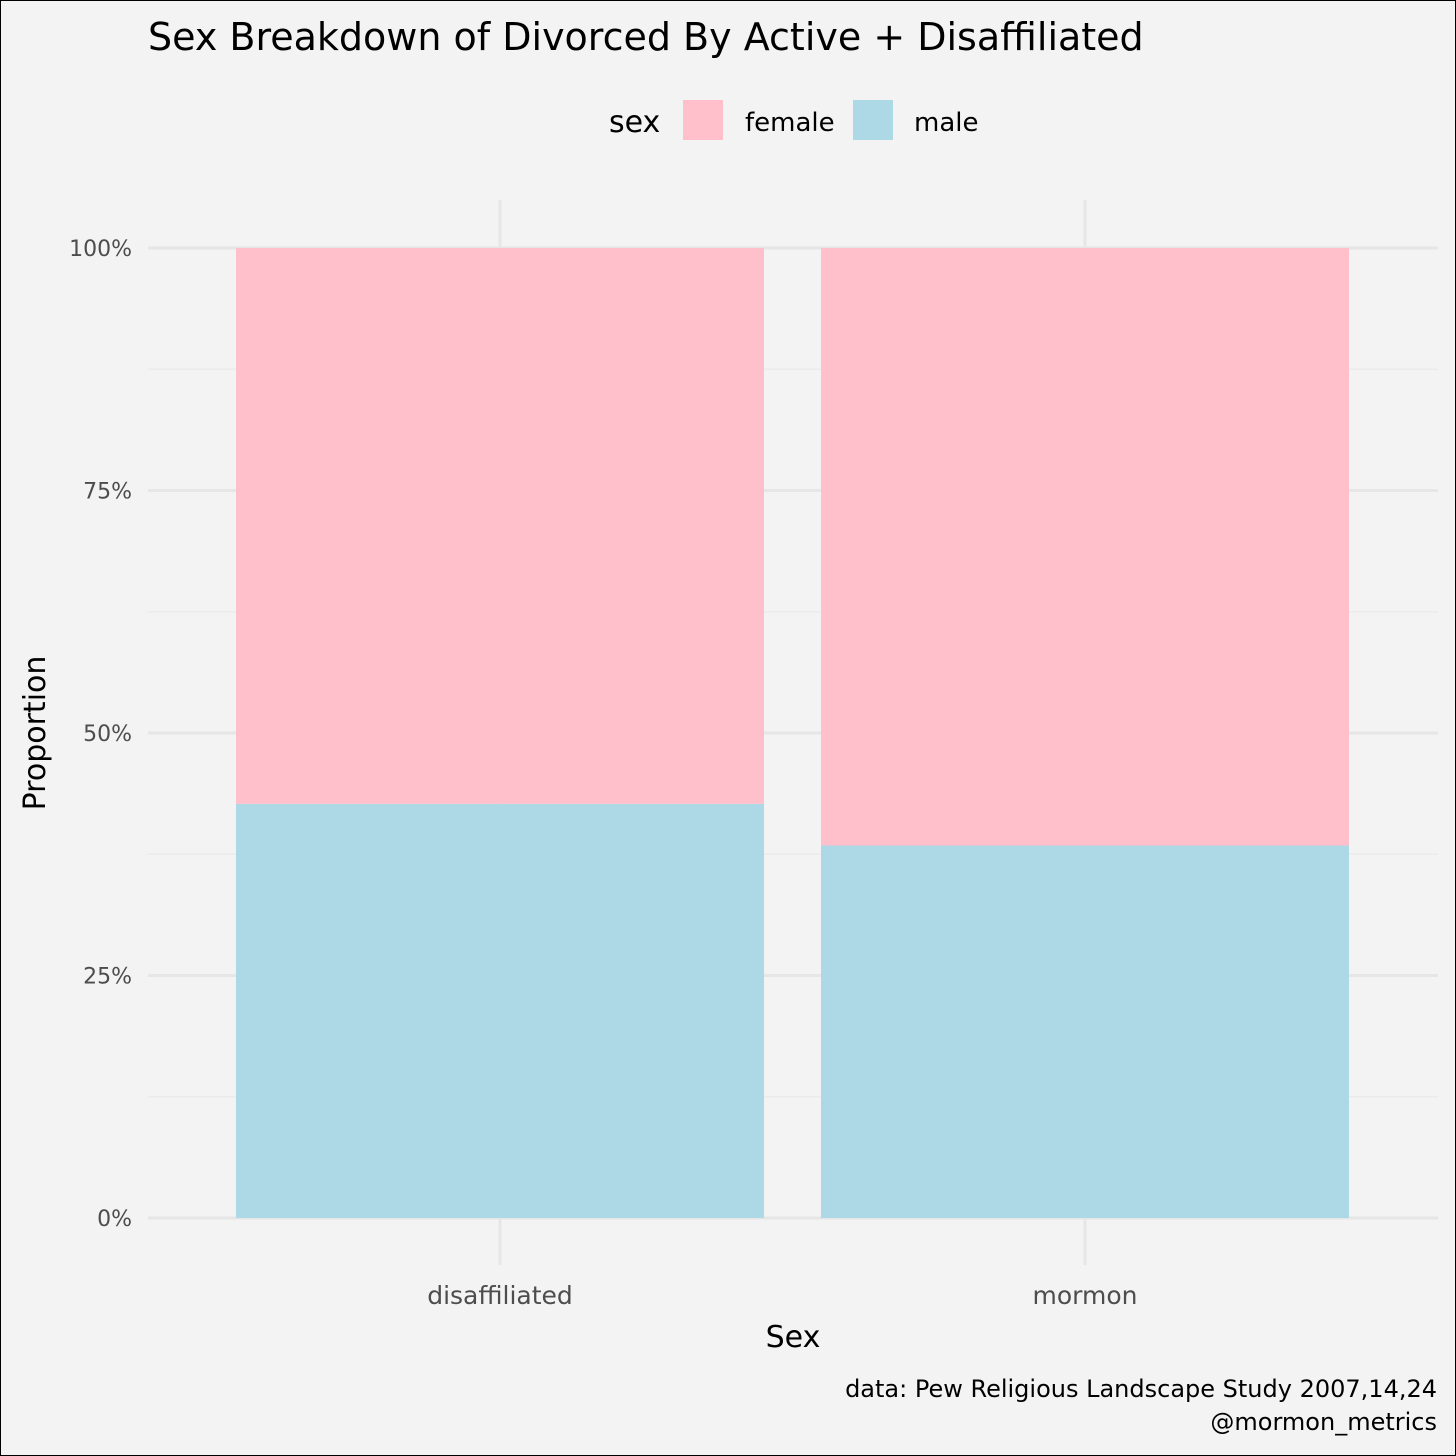 This screenshot has height=1456, width=1456. I want to click on x-tick-label: mormon, so click(1085, 1295).